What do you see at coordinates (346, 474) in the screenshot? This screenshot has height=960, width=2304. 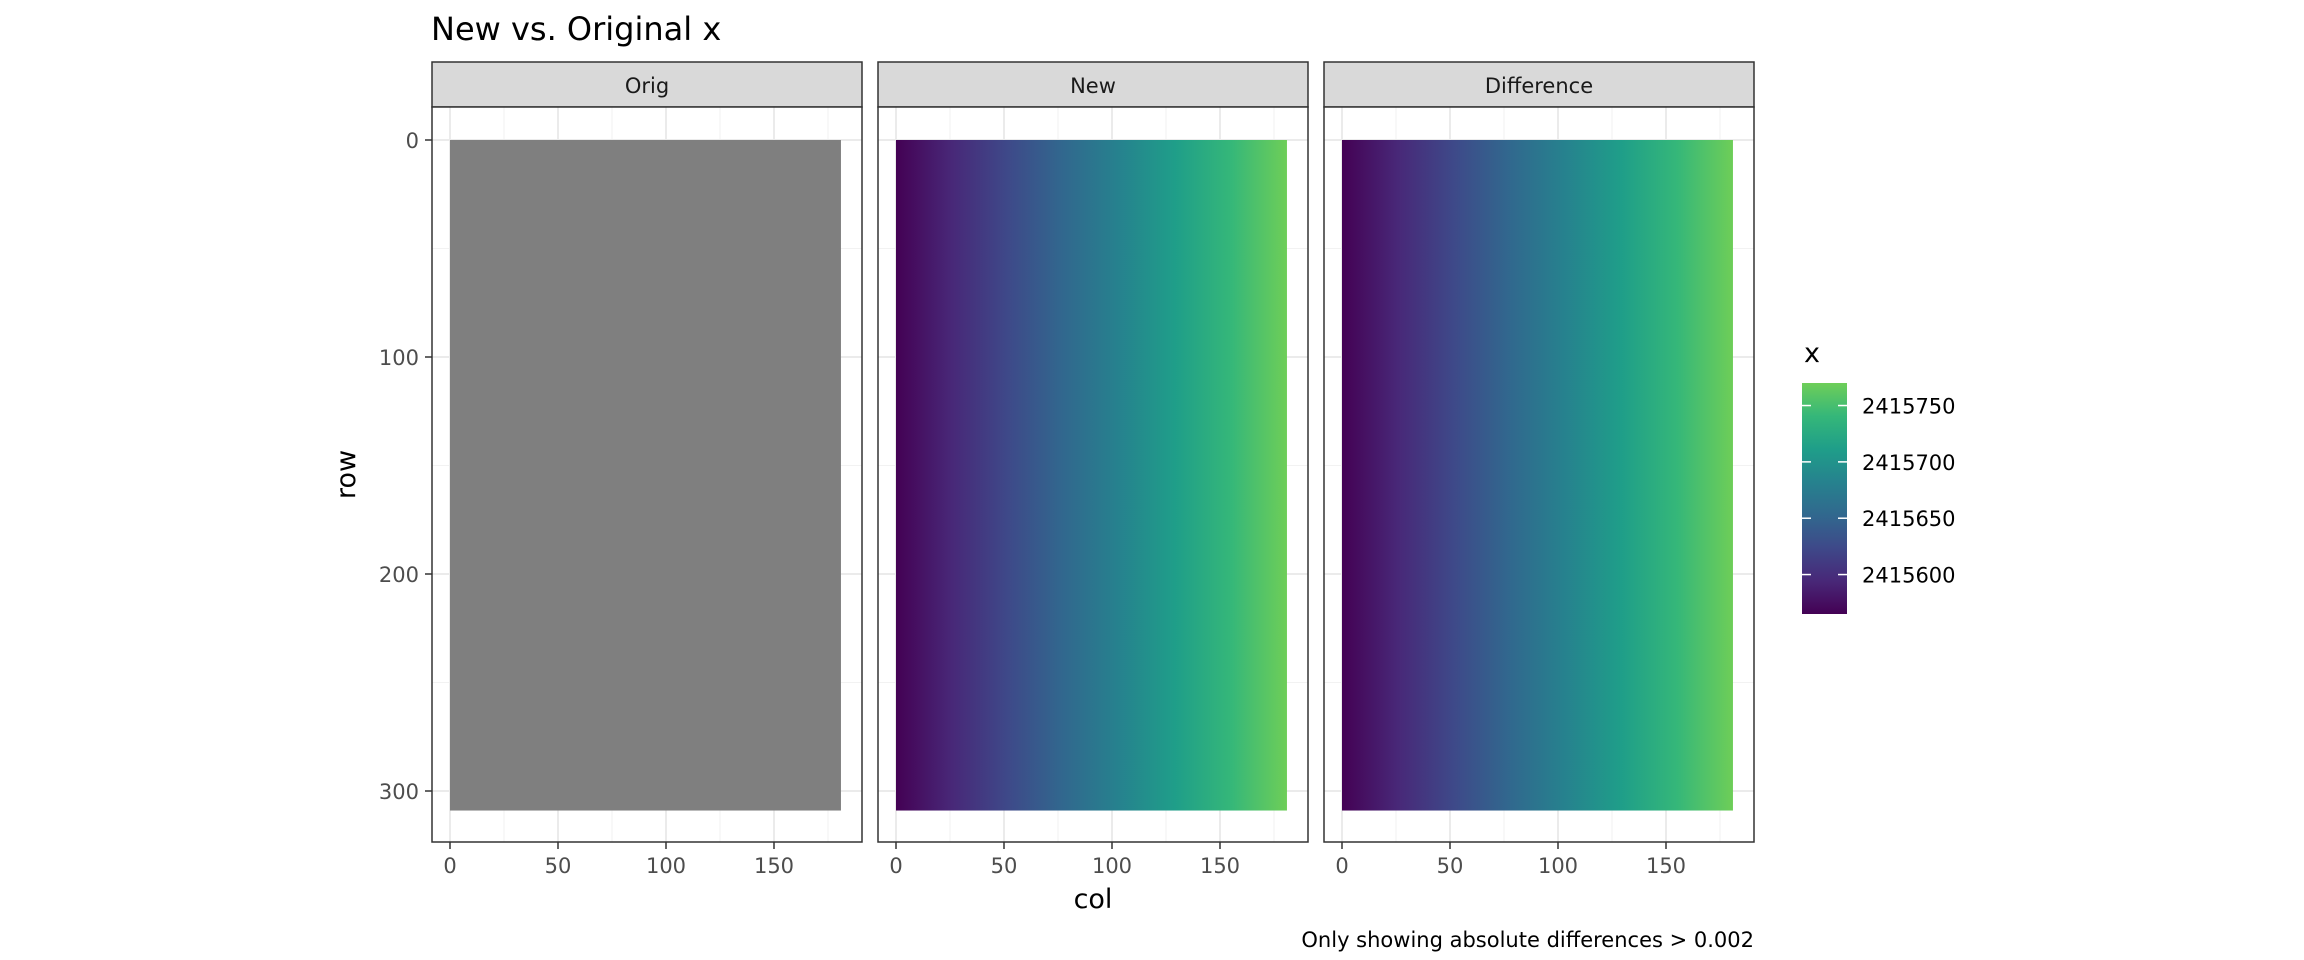 I see `y-axis-title: row` at bounding box center [346, 474].